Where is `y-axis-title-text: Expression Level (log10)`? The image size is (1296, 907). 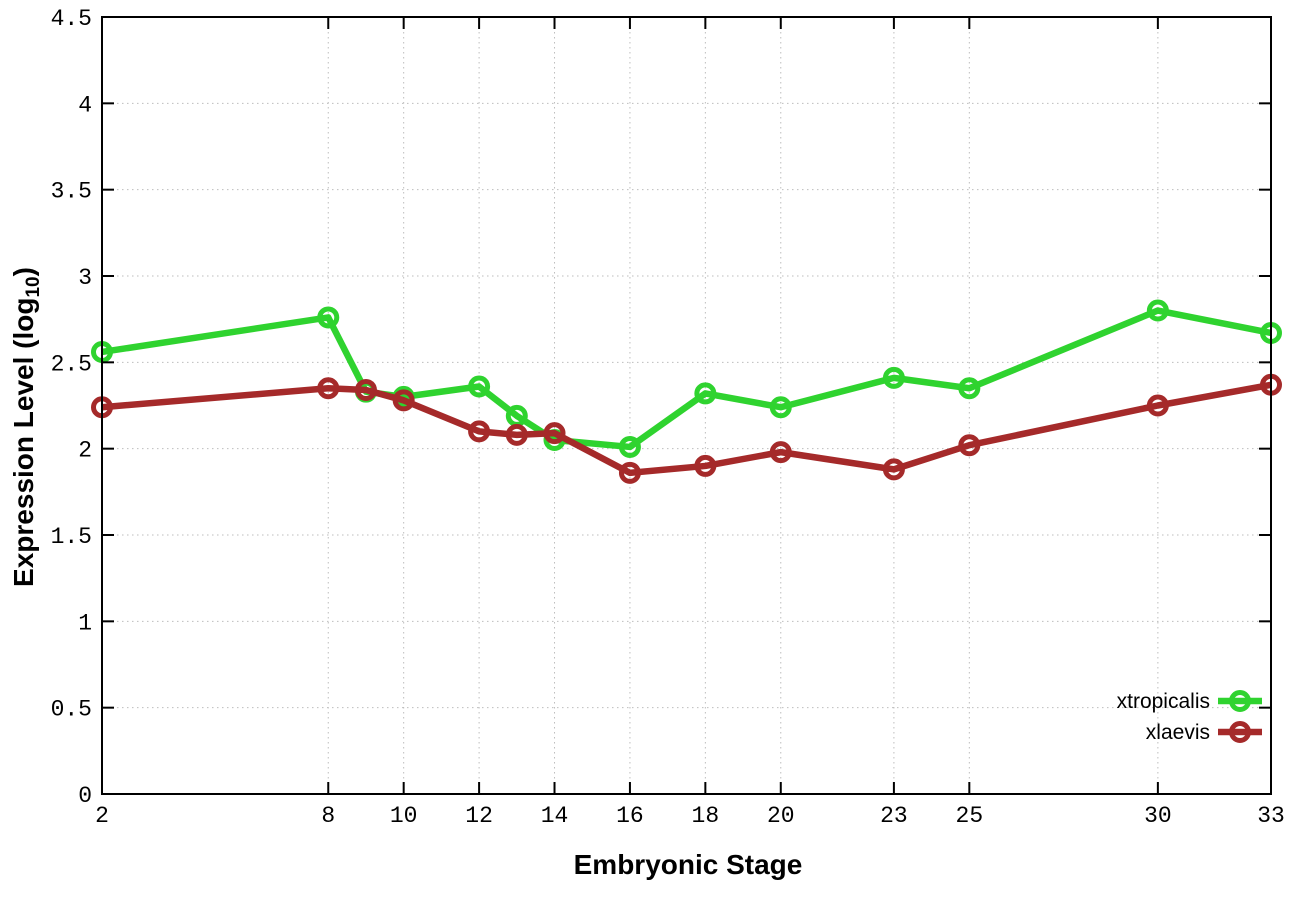
y-axis-title-text: Expression Level (log10) is located at coordinates (26, 427).